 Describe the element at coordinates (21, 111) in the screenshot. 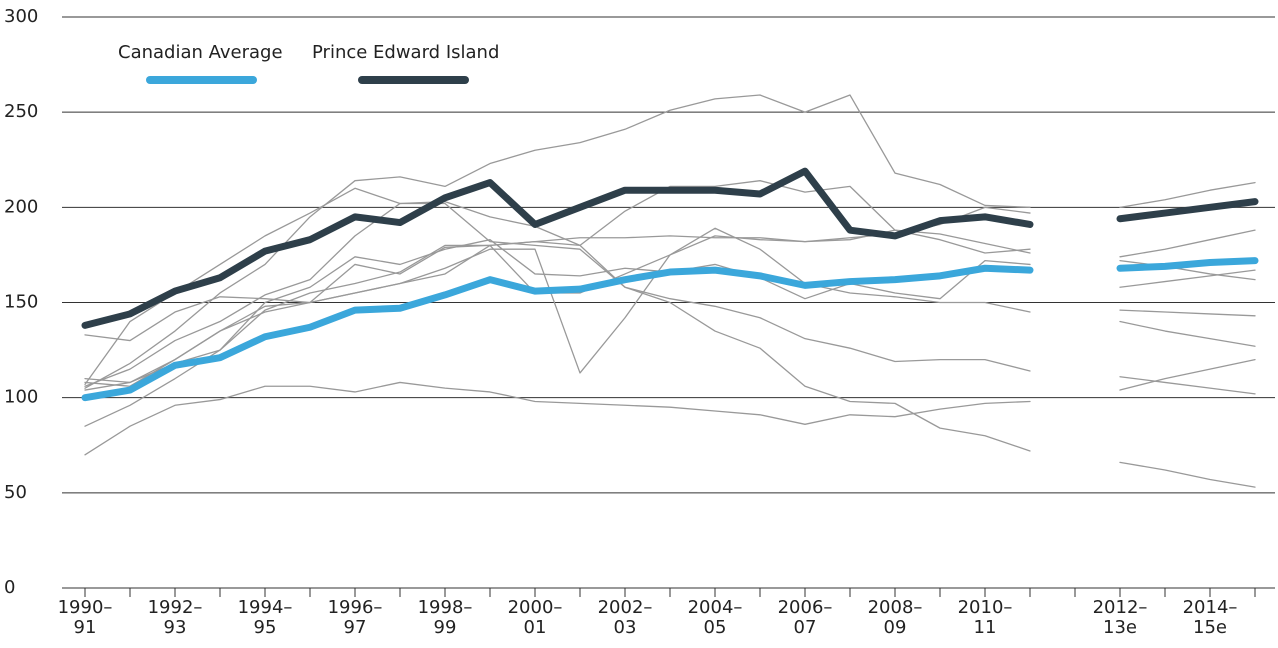

I see `y-tick-label: 250` at that location.